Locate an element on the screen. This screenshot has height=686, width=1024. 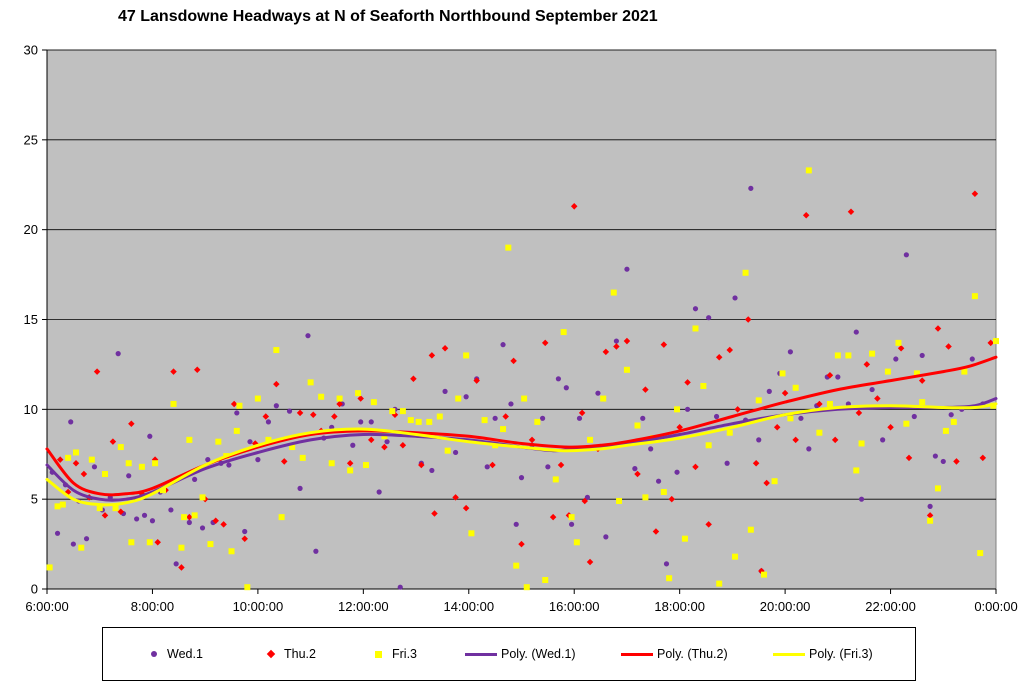
legend-marker-thu2 is located at coordinates (271, 654).